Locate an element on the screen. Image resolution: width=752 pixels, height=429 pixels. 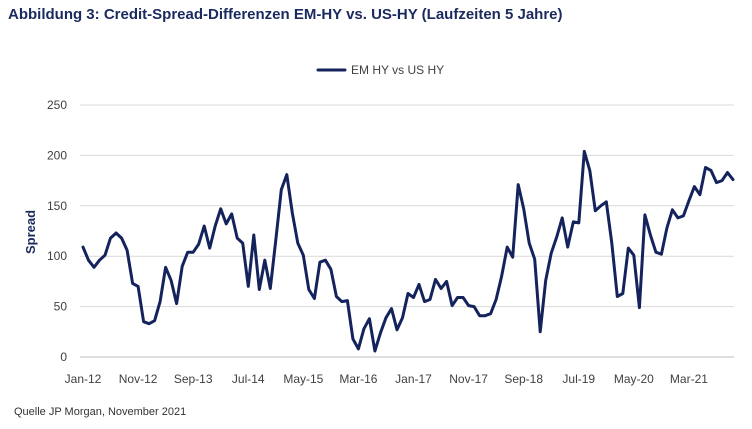
y-tick-label: 50 is located at coordinates (61, 307).